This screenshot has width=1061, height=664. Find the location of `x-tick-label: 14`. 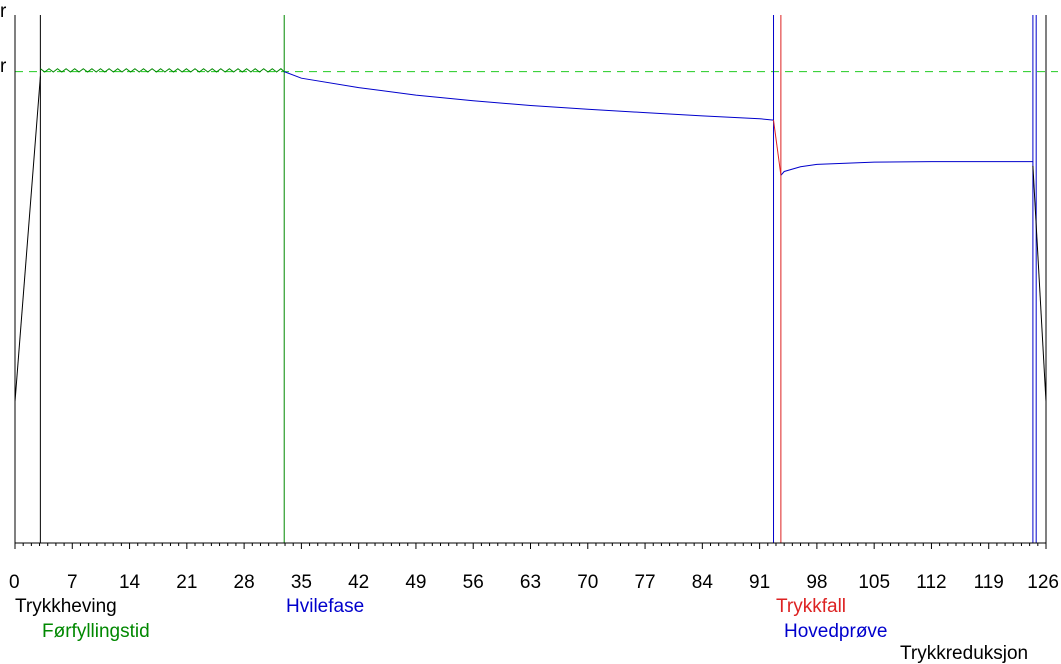

x-tick-label: 14 is located at coordinates (130, 582).